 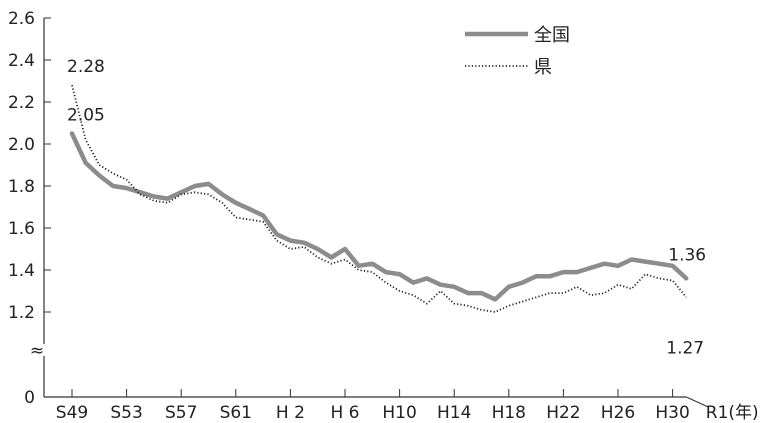 What do you see at coordinates (672, 413) in the screenshot?
I see `x-tick-label: H30` at bounding box center [672, 413].